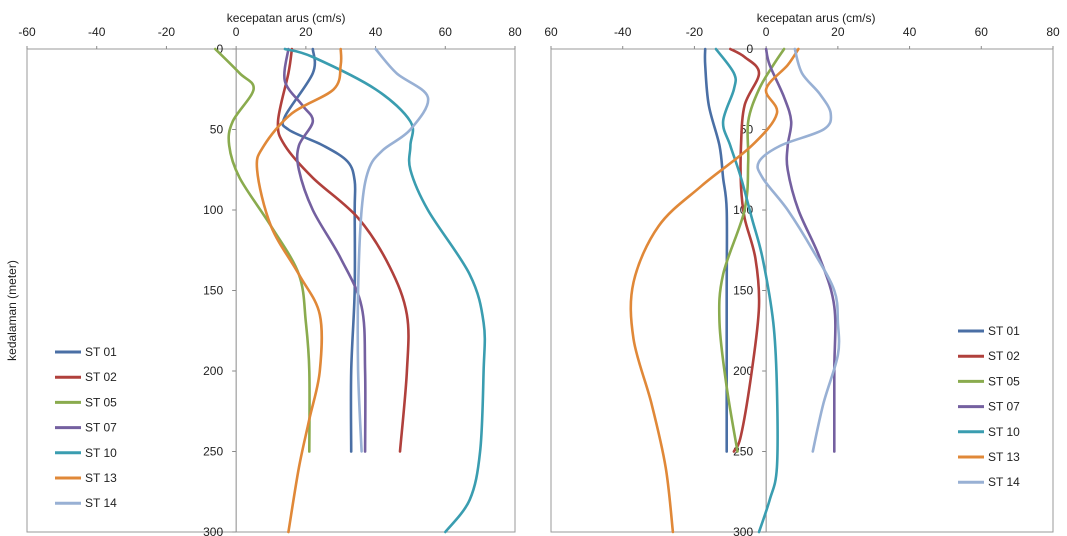 The width and height of the screenshot is (1067, 536). I want to click on y-tick-label: 250, so click(213, 452).